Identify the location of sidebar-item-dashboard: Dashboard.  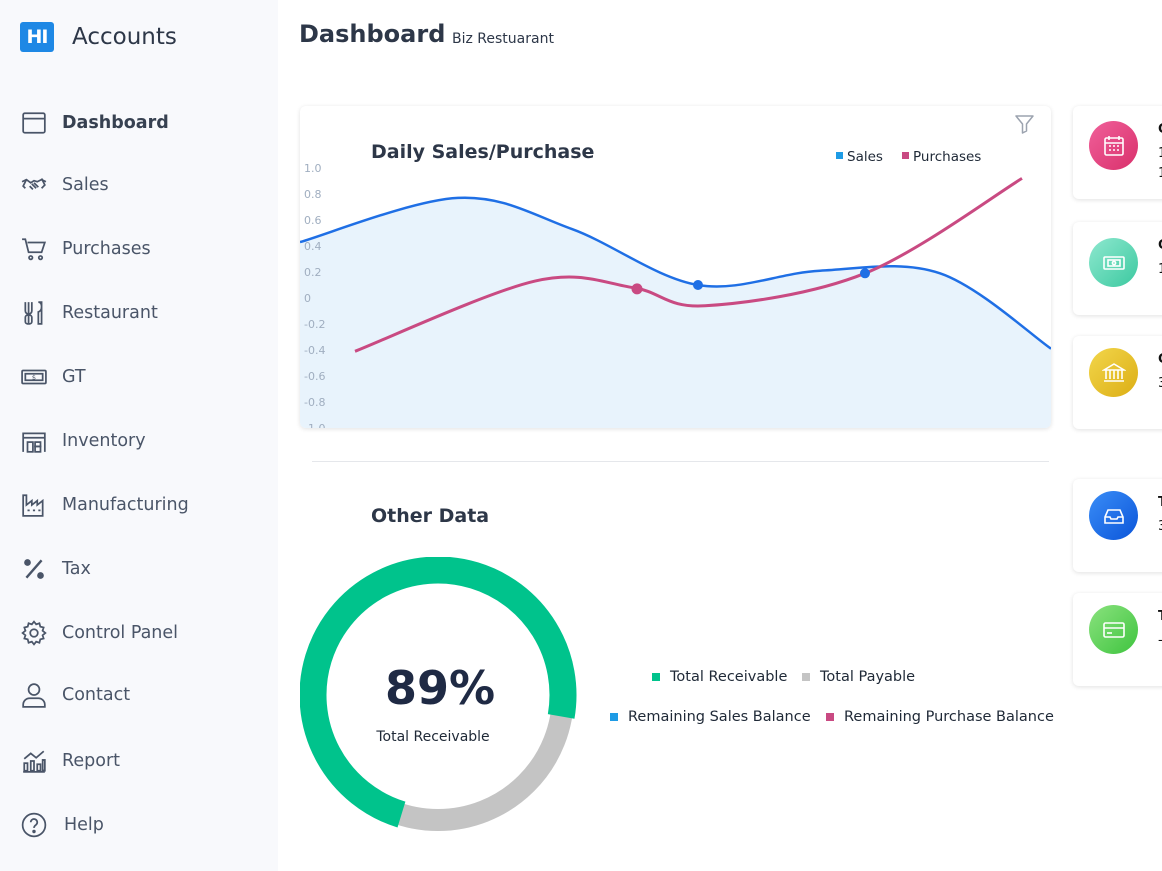
(94, 123).